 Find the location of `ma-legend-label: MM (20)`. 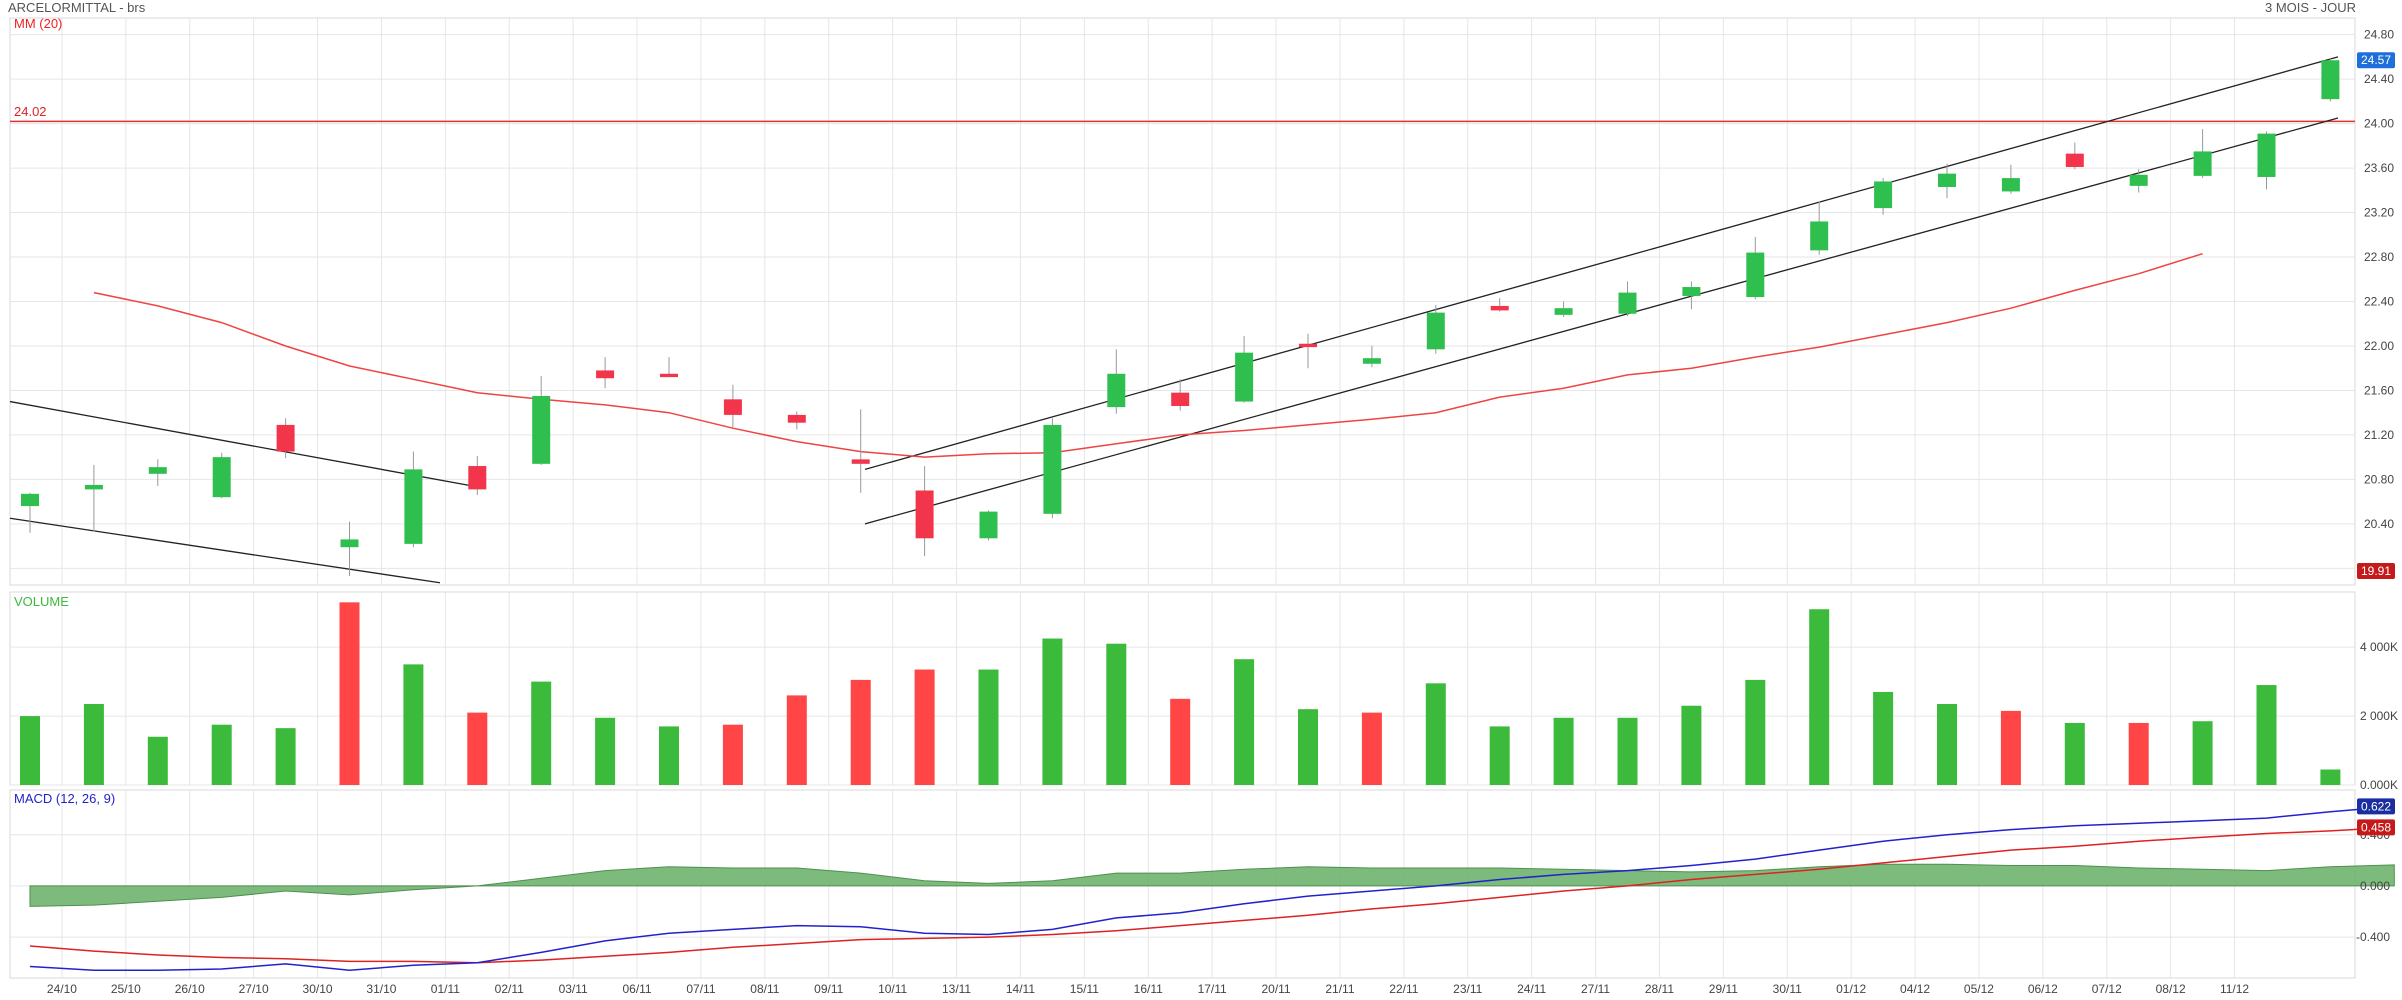

ma-legend-label: MM (20) is located at coordinates (38, 23).